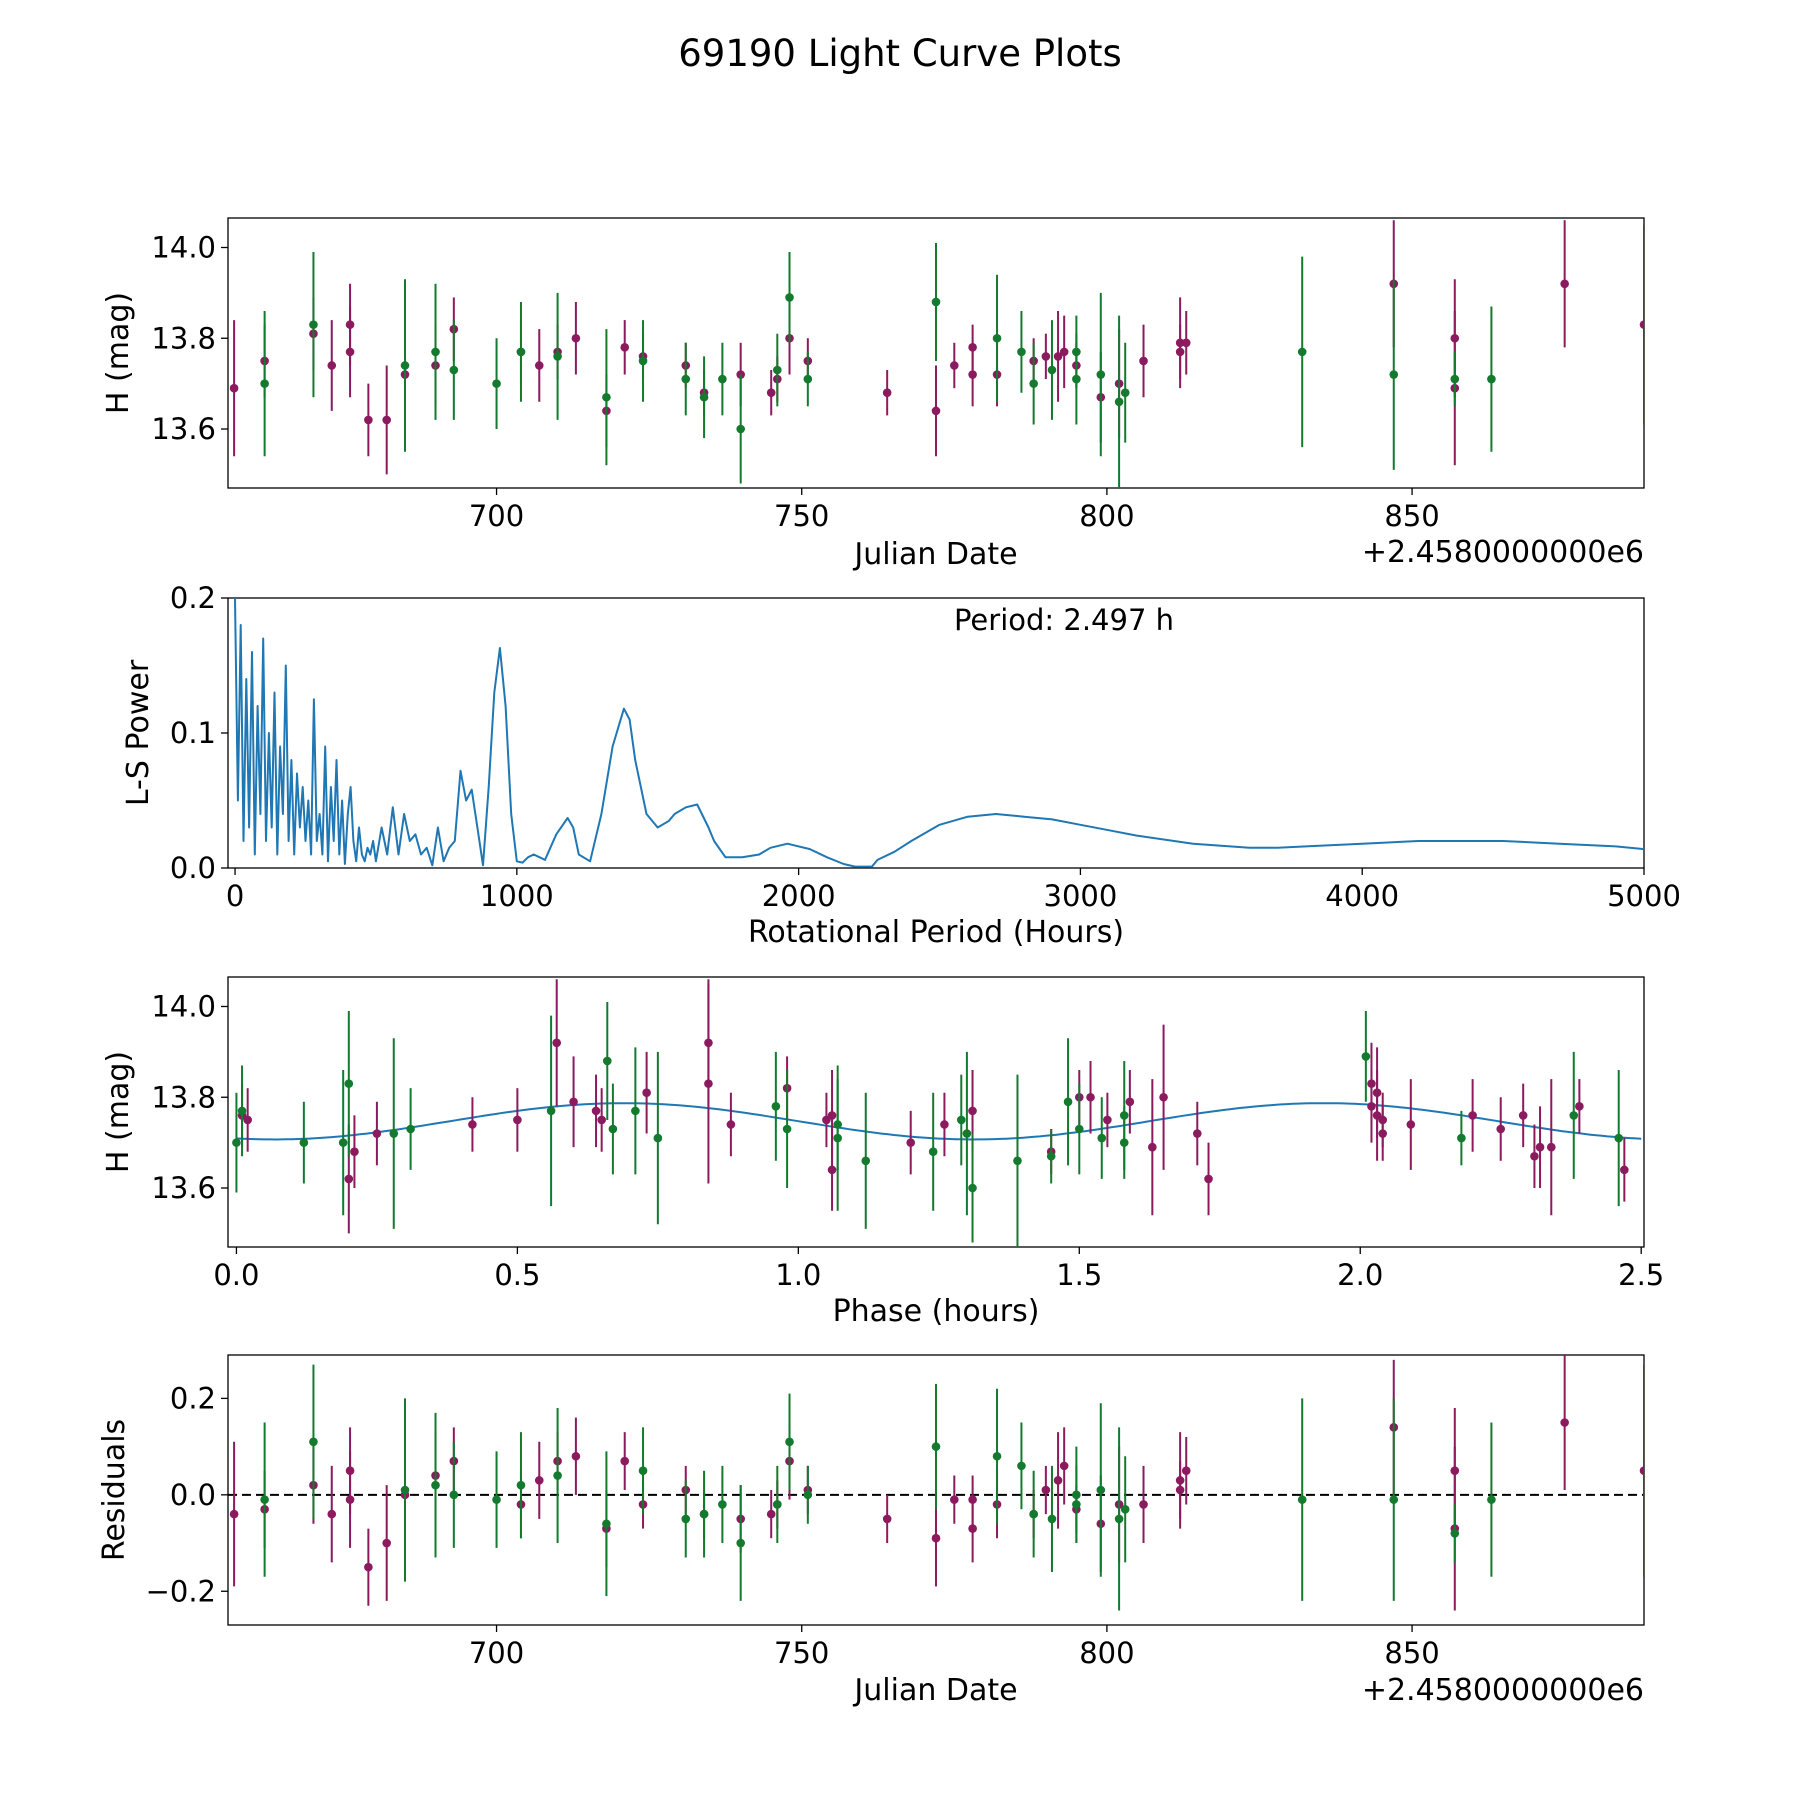  What do you see at coordinates (793, 1525) in the screenshot?
I see `residuals-ticks: 700 750 800 850 −0.2 0.0 0.2` at bounding box center [793, 1525].